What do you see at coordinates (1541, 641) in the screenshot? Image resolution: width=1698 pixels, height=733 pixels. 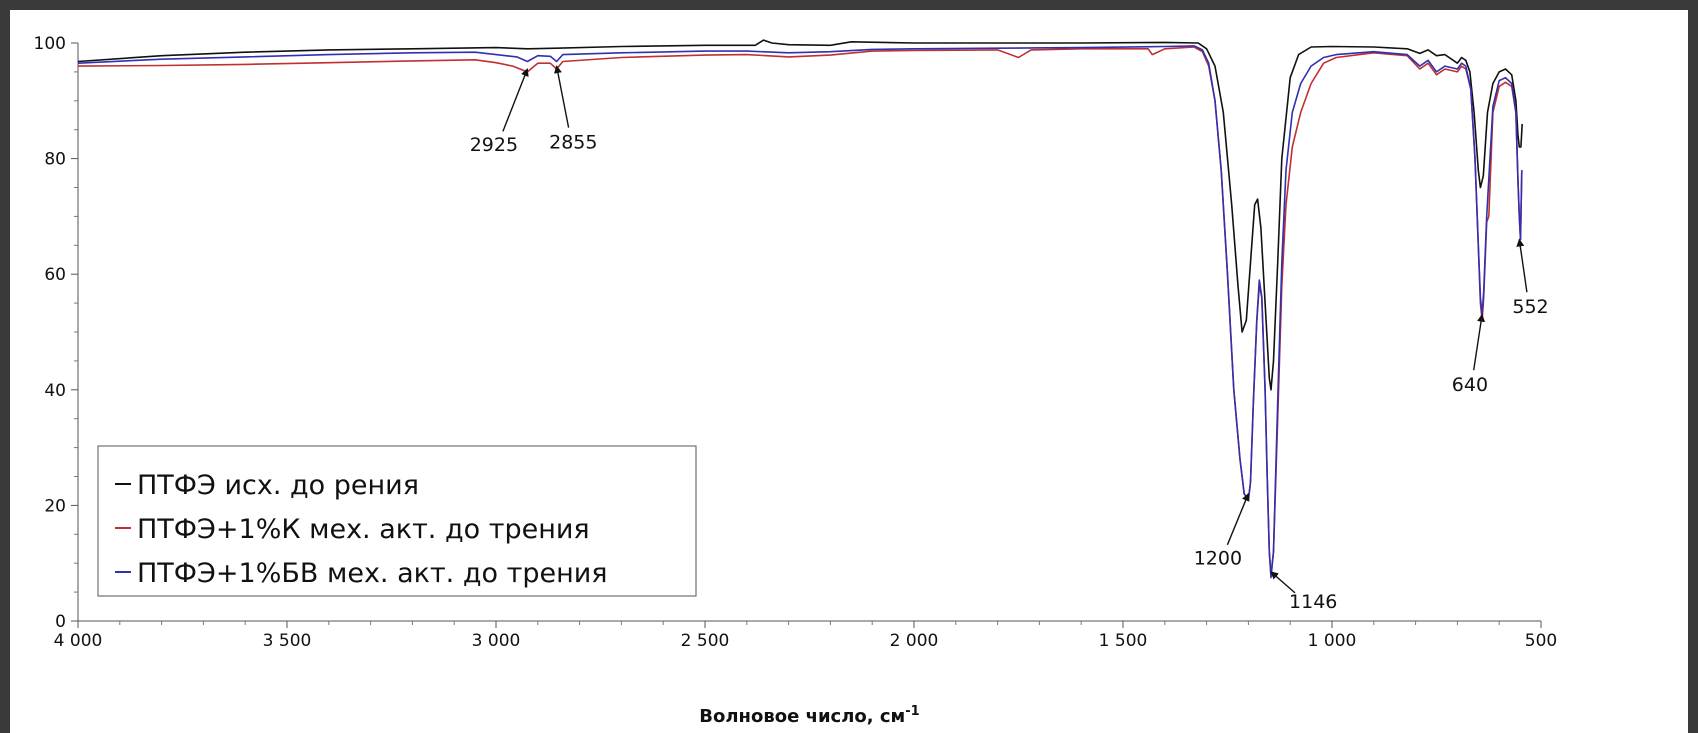 I see `x-tick-label: 500` at bounding box center [1541, 641].